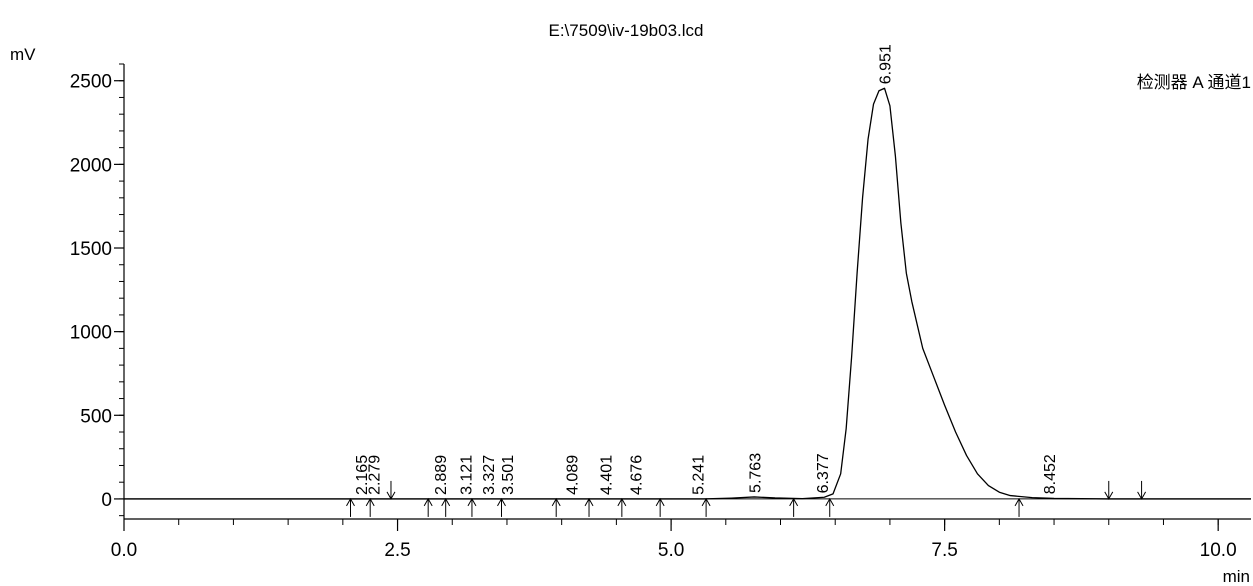 The image size is (1253, 586). What do you see at coordinates (1218, 550) in the screenshot?
I see `x-tick-label: 10.0` at bounding box center [1218, 550].